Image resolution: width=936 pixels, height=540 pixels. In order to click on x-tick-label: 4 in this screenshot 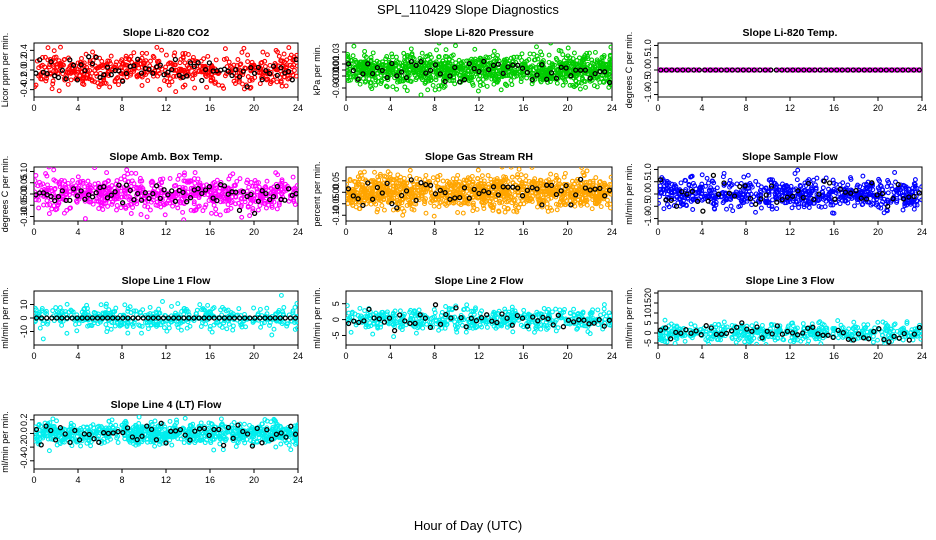, I will do `click(390, 232)`.